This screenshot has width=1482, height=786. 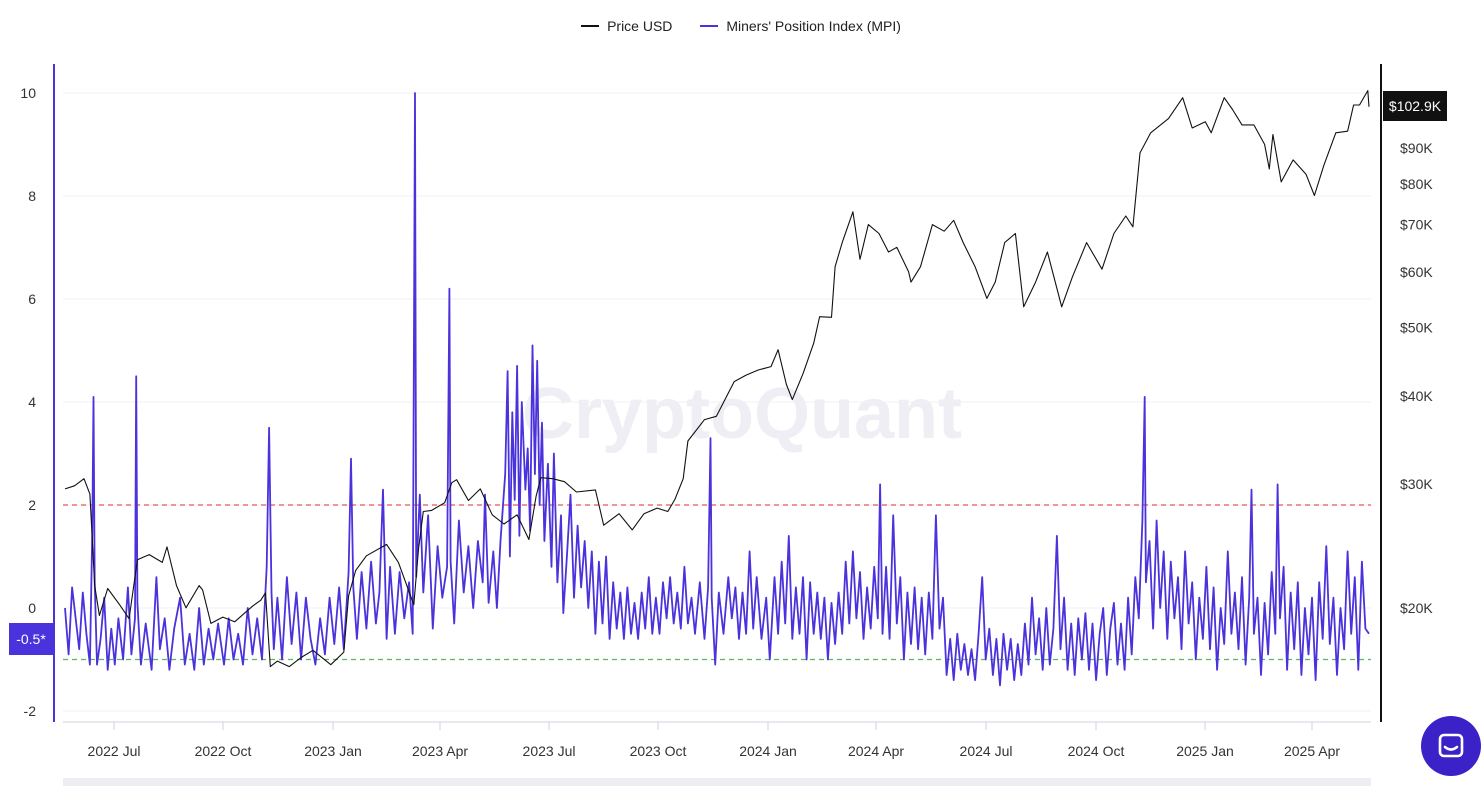 I want to click on mpi-badge, so click(x=31, y=639).